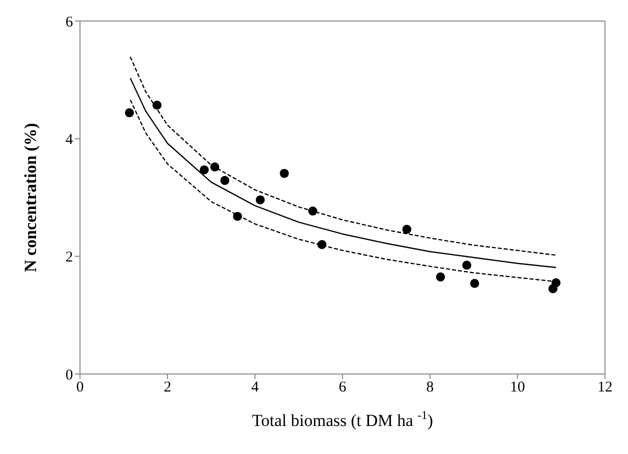 The image size is (628, 454). I want to click on x-tick-label: 6, so click(342, 388).